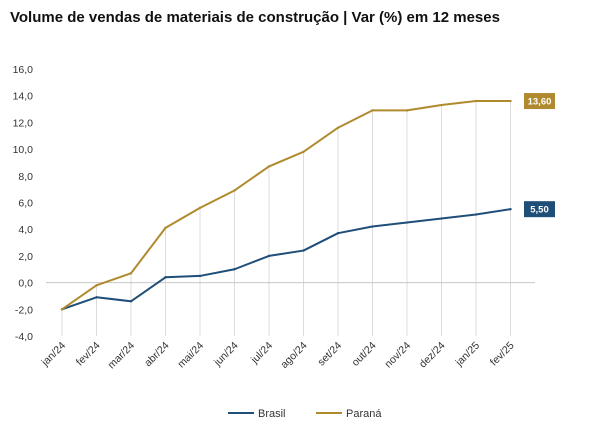  I want to click on x-tick-label: nov/24, so click(397, 355).